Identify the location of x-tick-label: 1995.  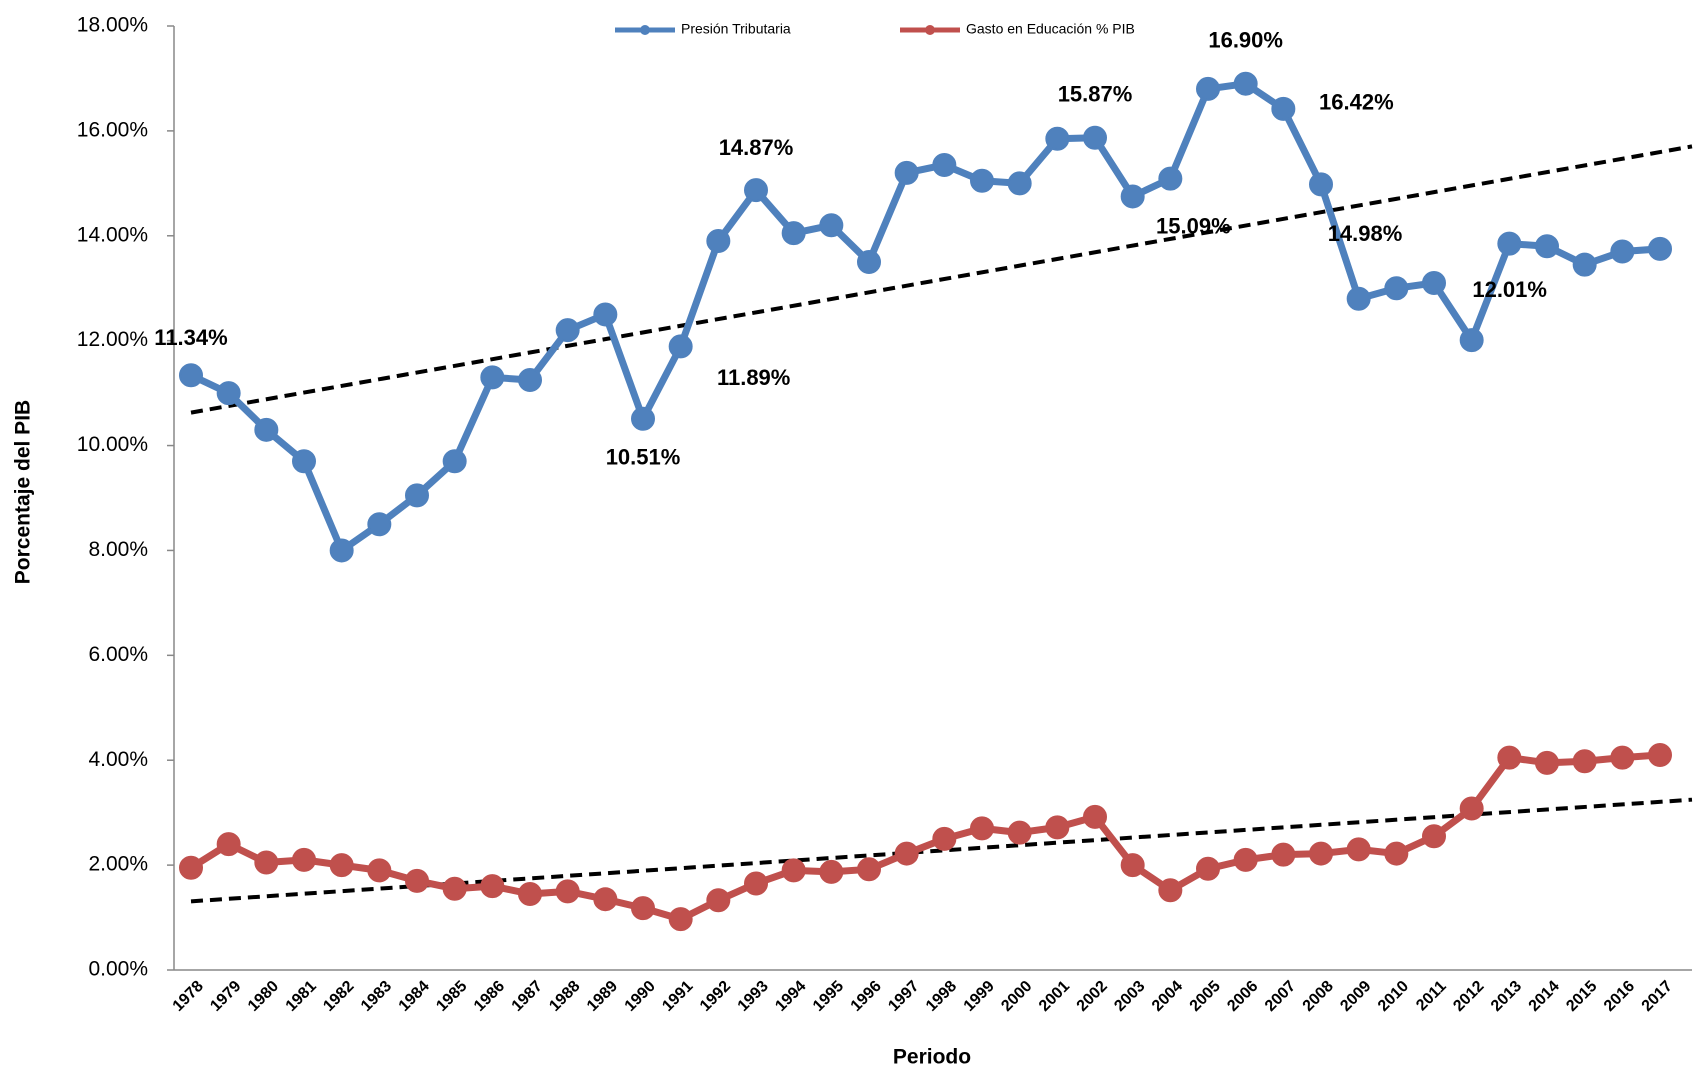
(828, 996).